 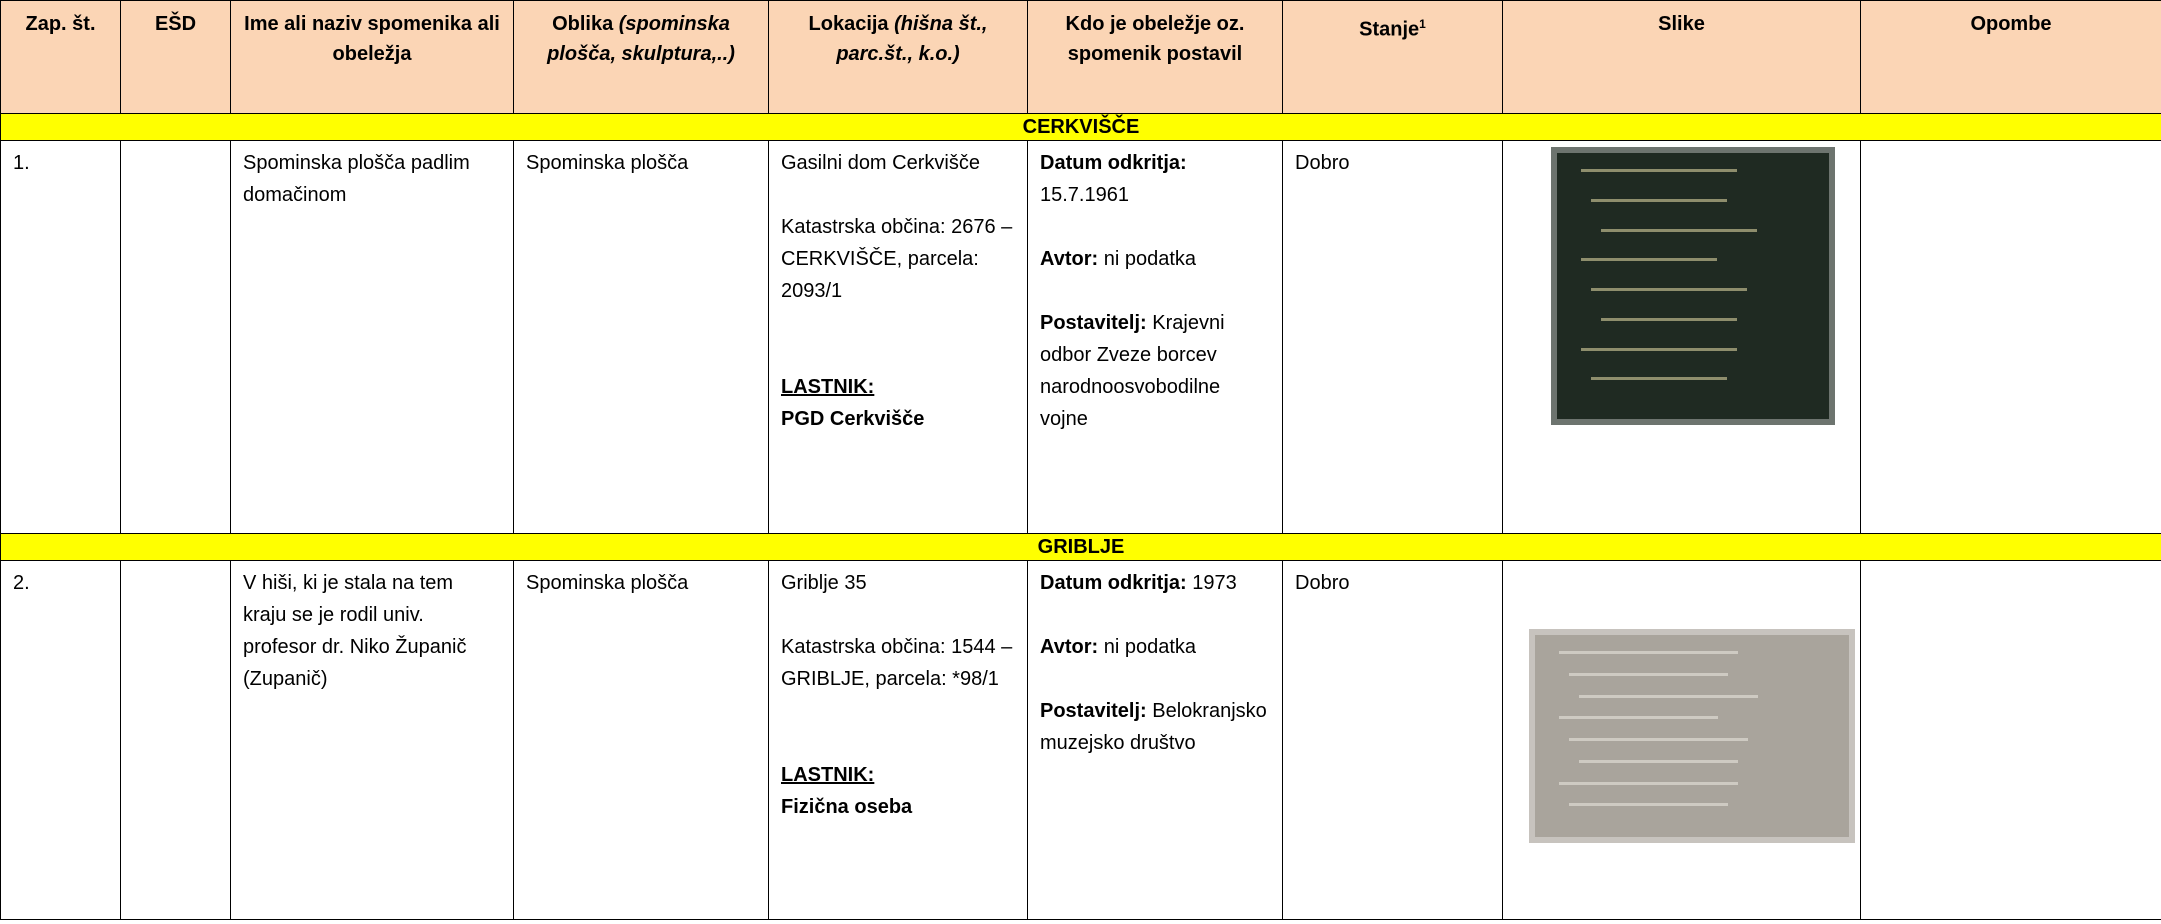 I want to click on section-title: GRIBLJE, so click(x=1080, y=547).